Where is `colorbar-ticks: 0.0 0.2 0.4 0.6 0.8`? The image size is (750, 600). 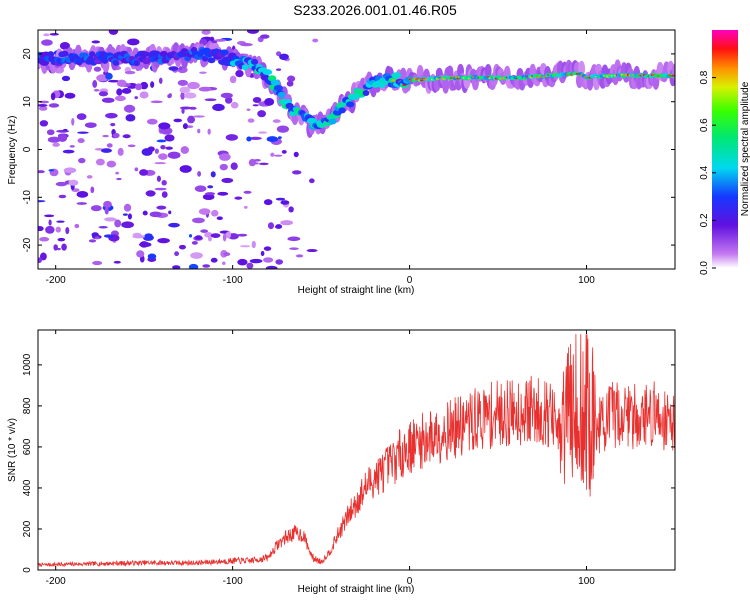 colorbar-ticks: 0.0 0.2 0.4 0.6 0.8 is located at coordinates (707, 172).